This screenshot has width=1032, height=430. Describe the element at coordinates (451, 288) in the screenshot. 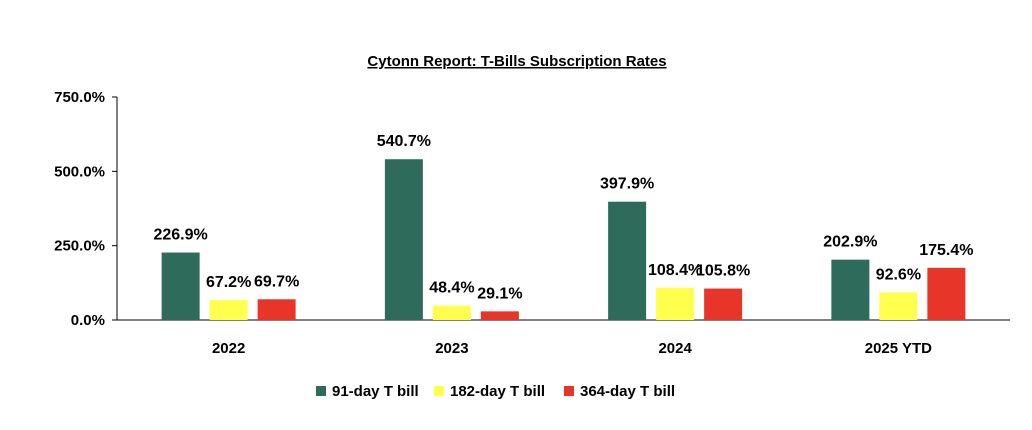

I see `data-label: 48.4%` at that location.